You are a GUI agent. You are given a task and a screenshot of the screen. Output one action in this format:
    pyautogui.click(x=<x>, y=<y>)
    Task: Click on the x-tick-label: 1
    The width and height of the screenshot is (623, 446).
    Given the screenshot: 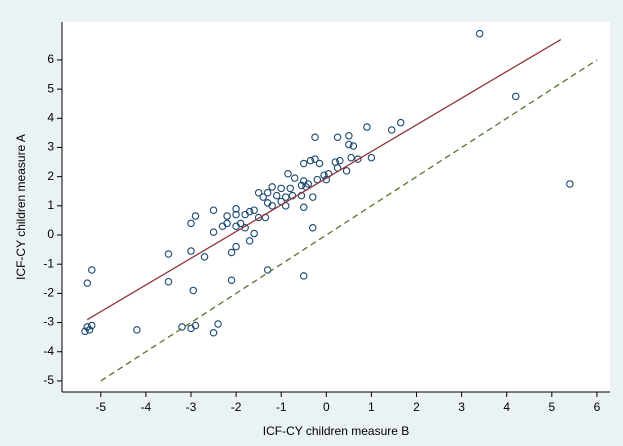 What is the action you would take?
    pyautogui.click(x=371, y=407)
    